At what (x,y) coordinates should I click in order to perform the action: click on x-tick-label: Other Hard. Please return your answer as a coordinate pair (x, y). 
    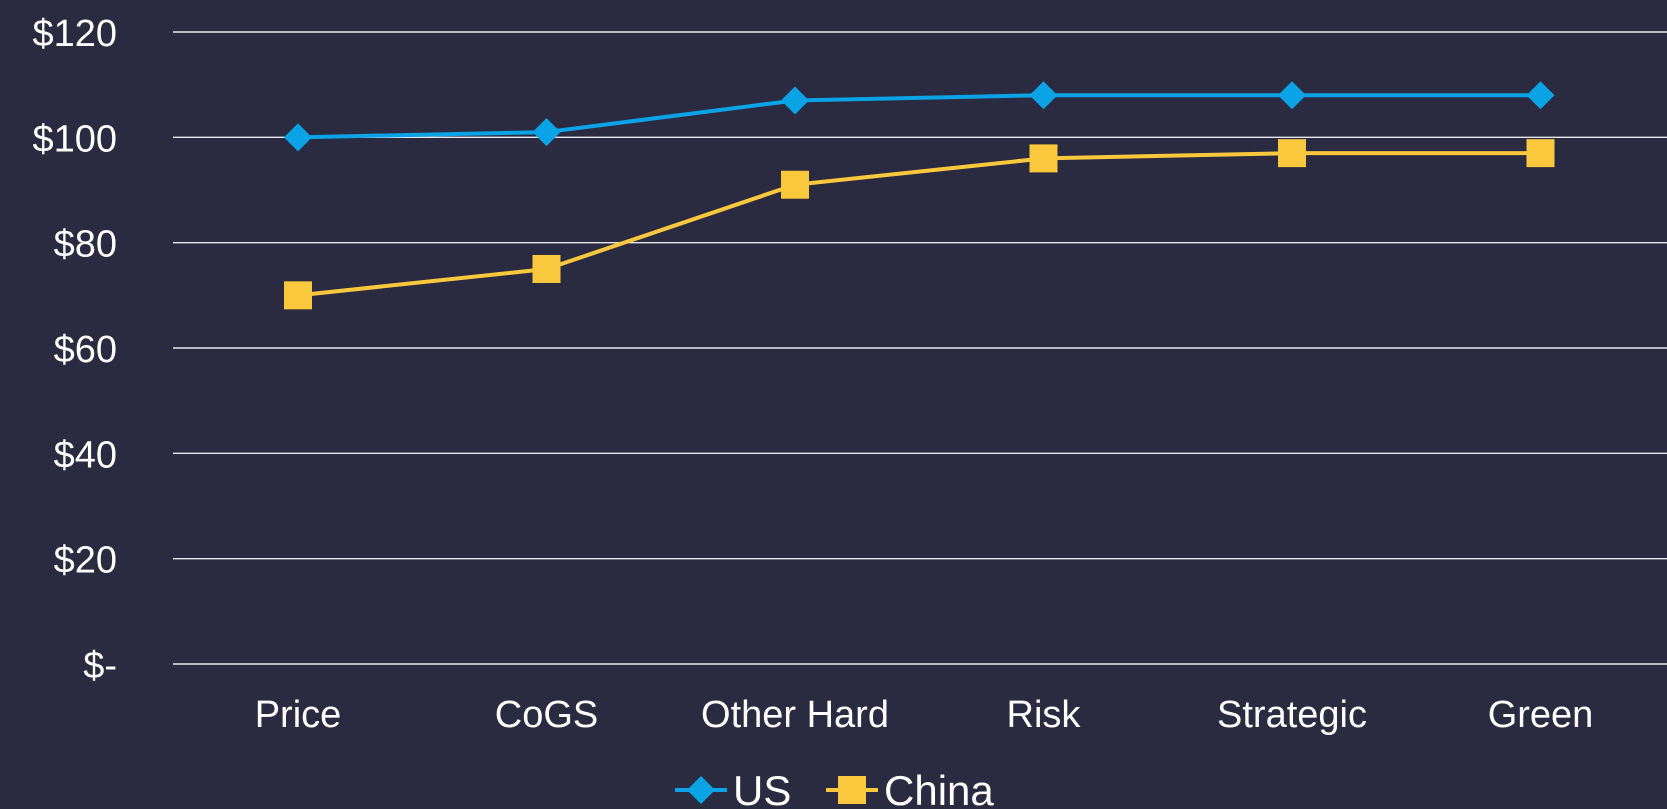
    Looking at the image, I should click on (795, 715).